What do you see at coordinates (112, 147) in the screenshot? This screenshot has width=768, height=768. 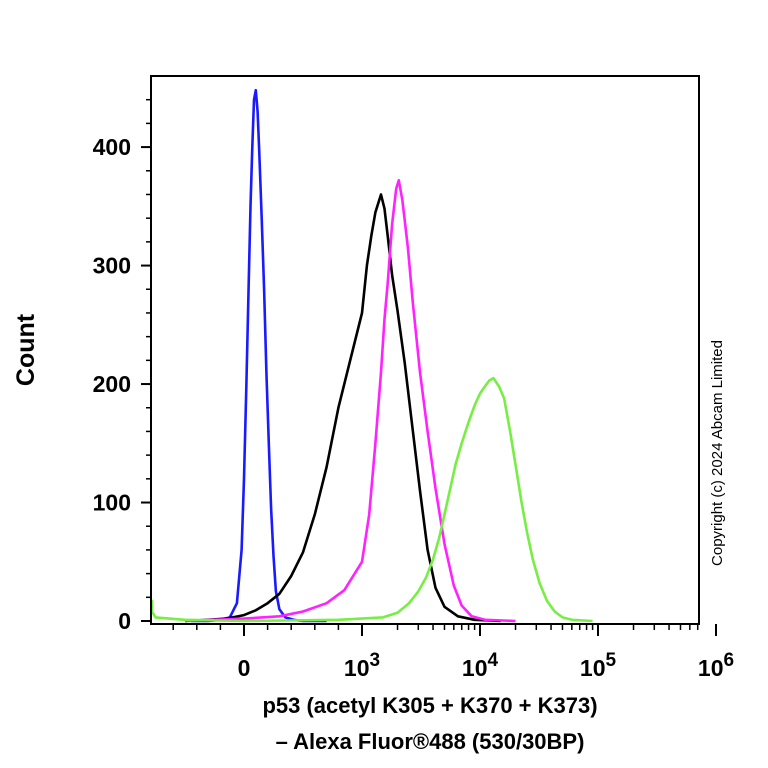 I see `y-tick-label: 400` at bounding box center [112, 147].